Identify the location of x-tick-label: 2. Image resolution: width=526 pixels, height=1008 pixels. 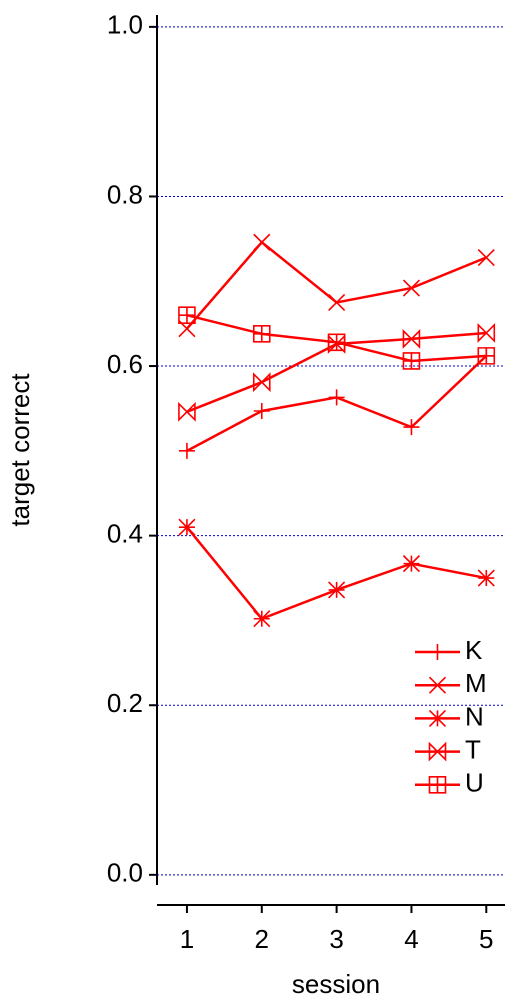
(262, 939).